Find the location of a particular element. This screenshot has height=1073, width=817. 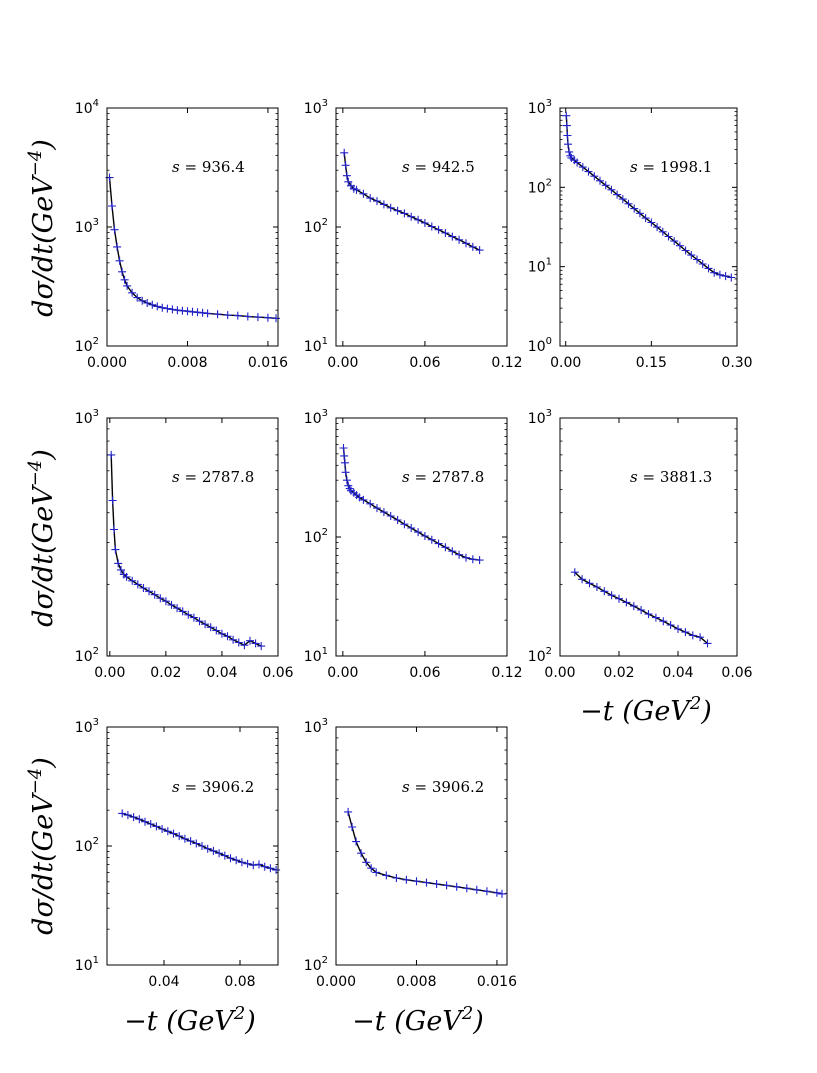

y-tick-label: 10¹ is located at coordinates (87, 964).